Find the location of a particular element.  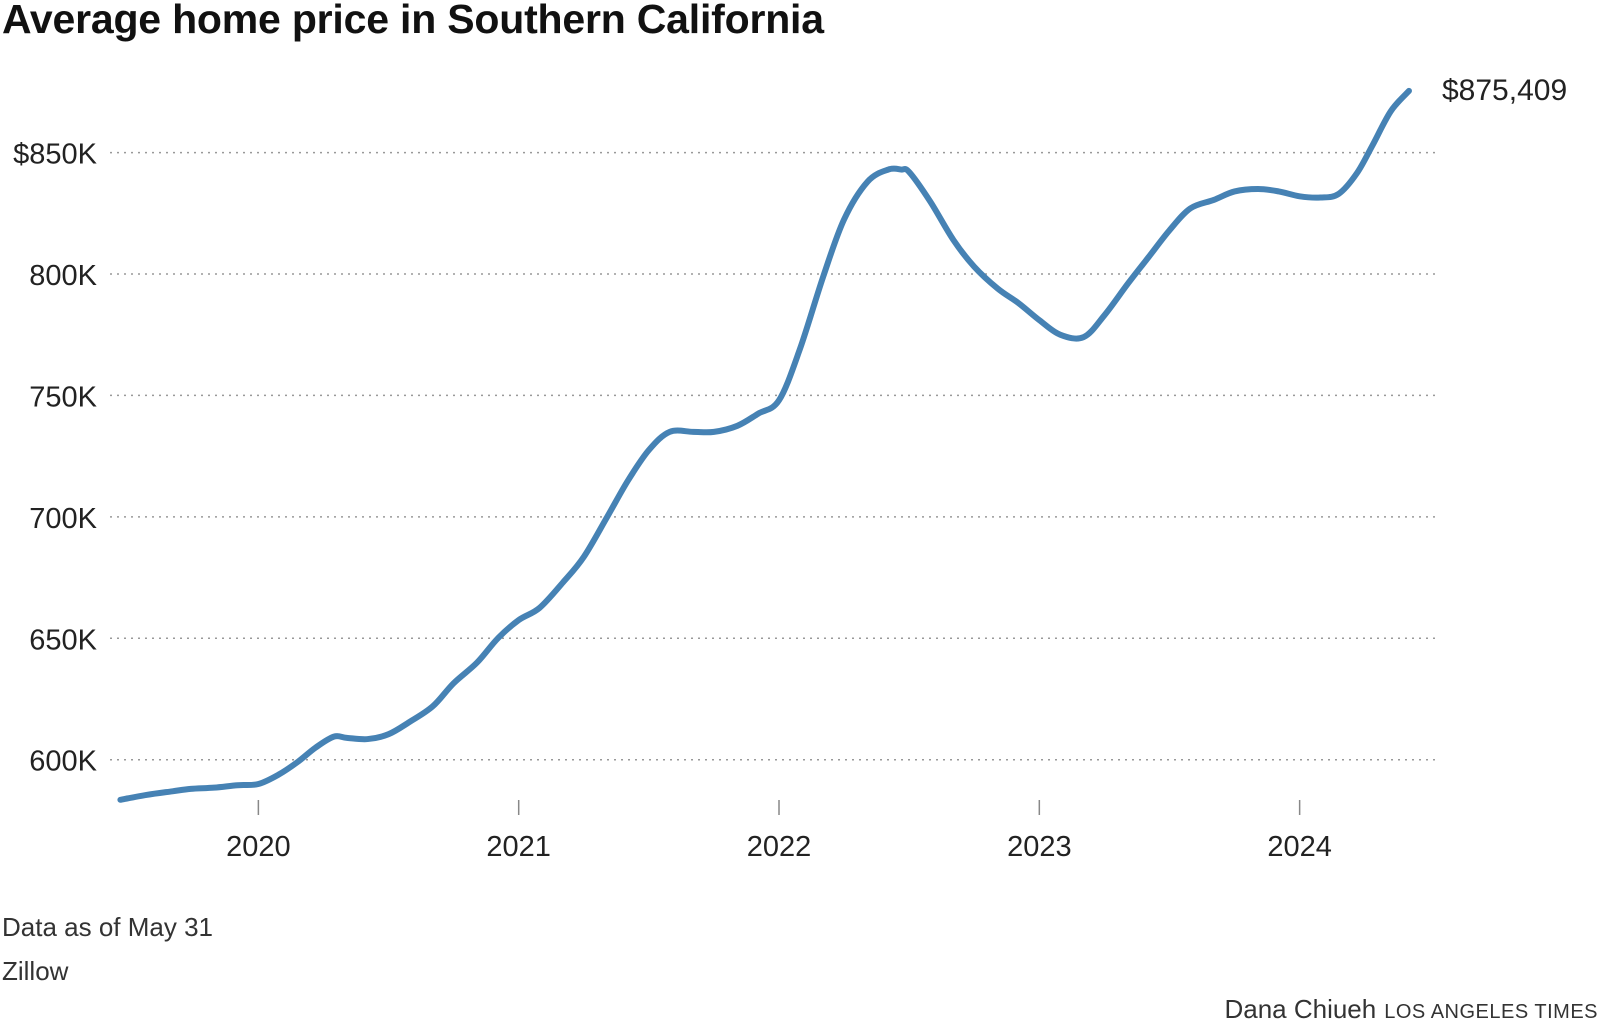

y-axis-tick-labels: $850K 800K 750K 700K 650K 600K is located at coordinates (55, 458).